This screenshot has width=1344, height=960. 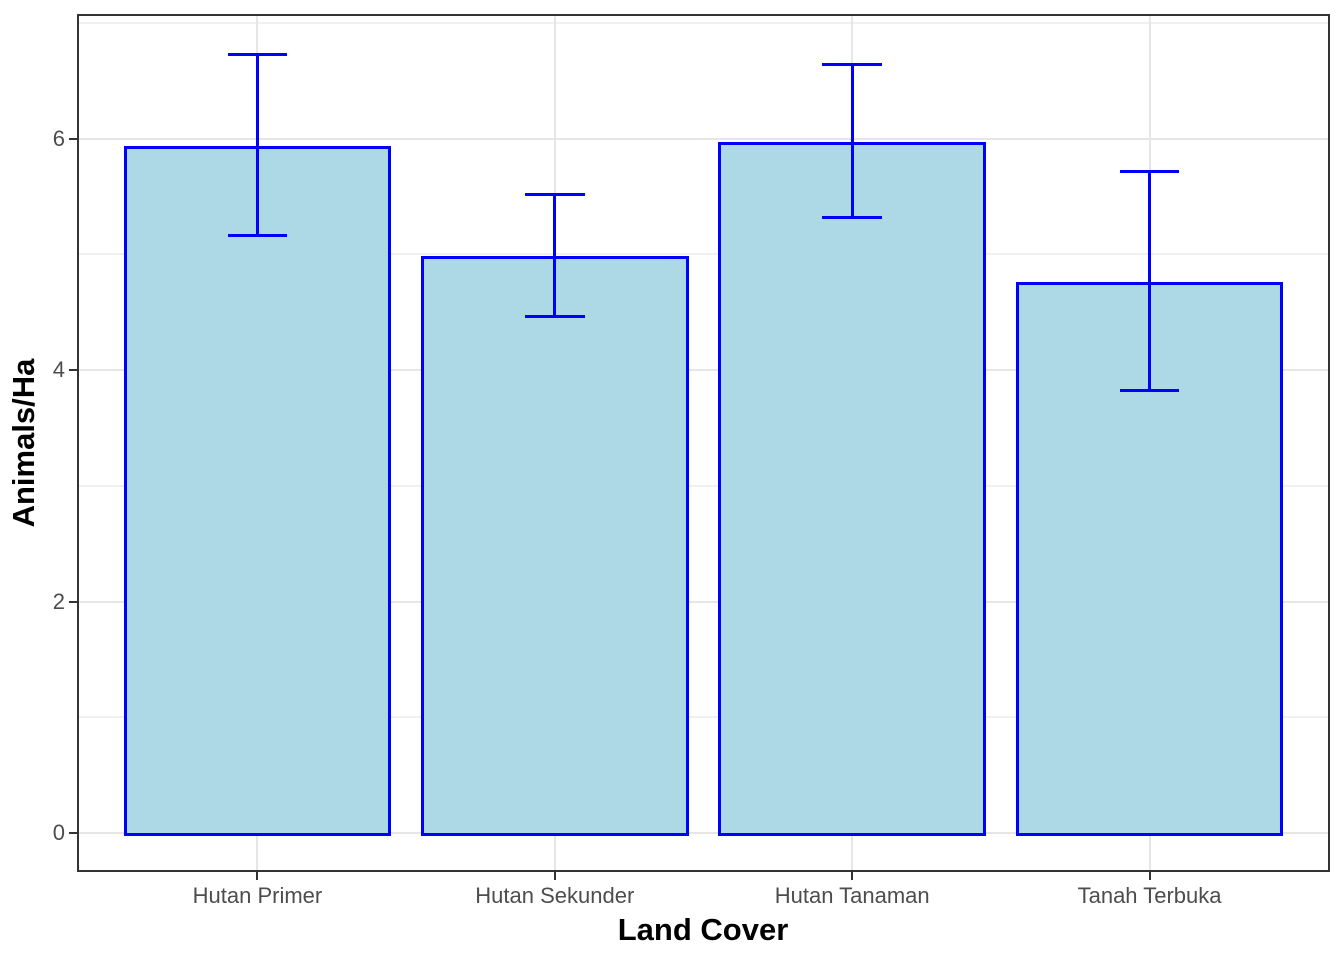 What do you see at coordinates (1149, 895) in the screenshot?
I see `x-tick-label-tanah-terbuka: Tanah Terbuka` at bounding box center [1149, 895].